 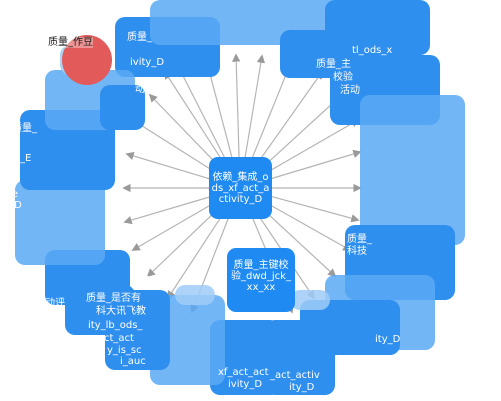 I want to click on node-label-fragment: 活动, so click(x=350, y=90).